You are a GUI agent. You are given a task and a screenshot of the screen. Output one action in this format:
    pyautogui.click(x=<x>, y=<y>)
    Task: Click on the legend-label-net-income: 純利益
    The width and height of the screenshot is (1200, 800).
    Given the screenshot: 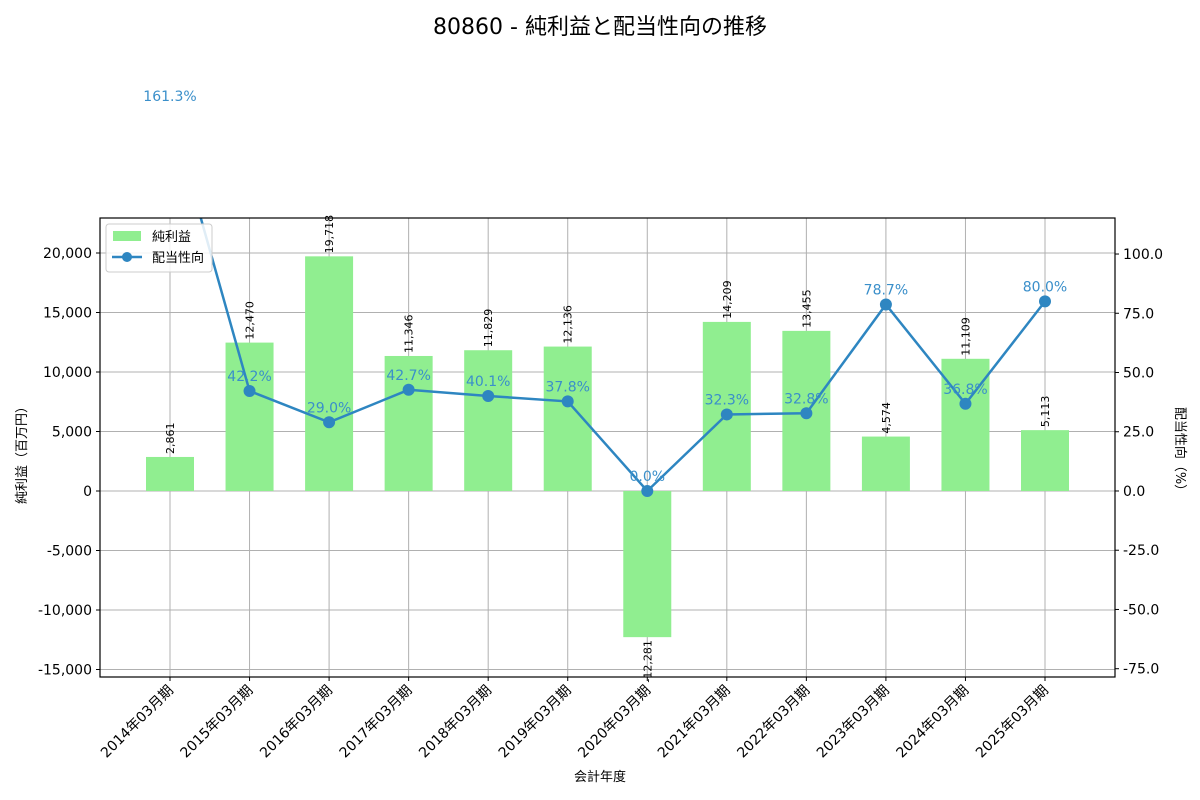 What is the action you would take?
    pyautogui.click(x=171, y=237)
    